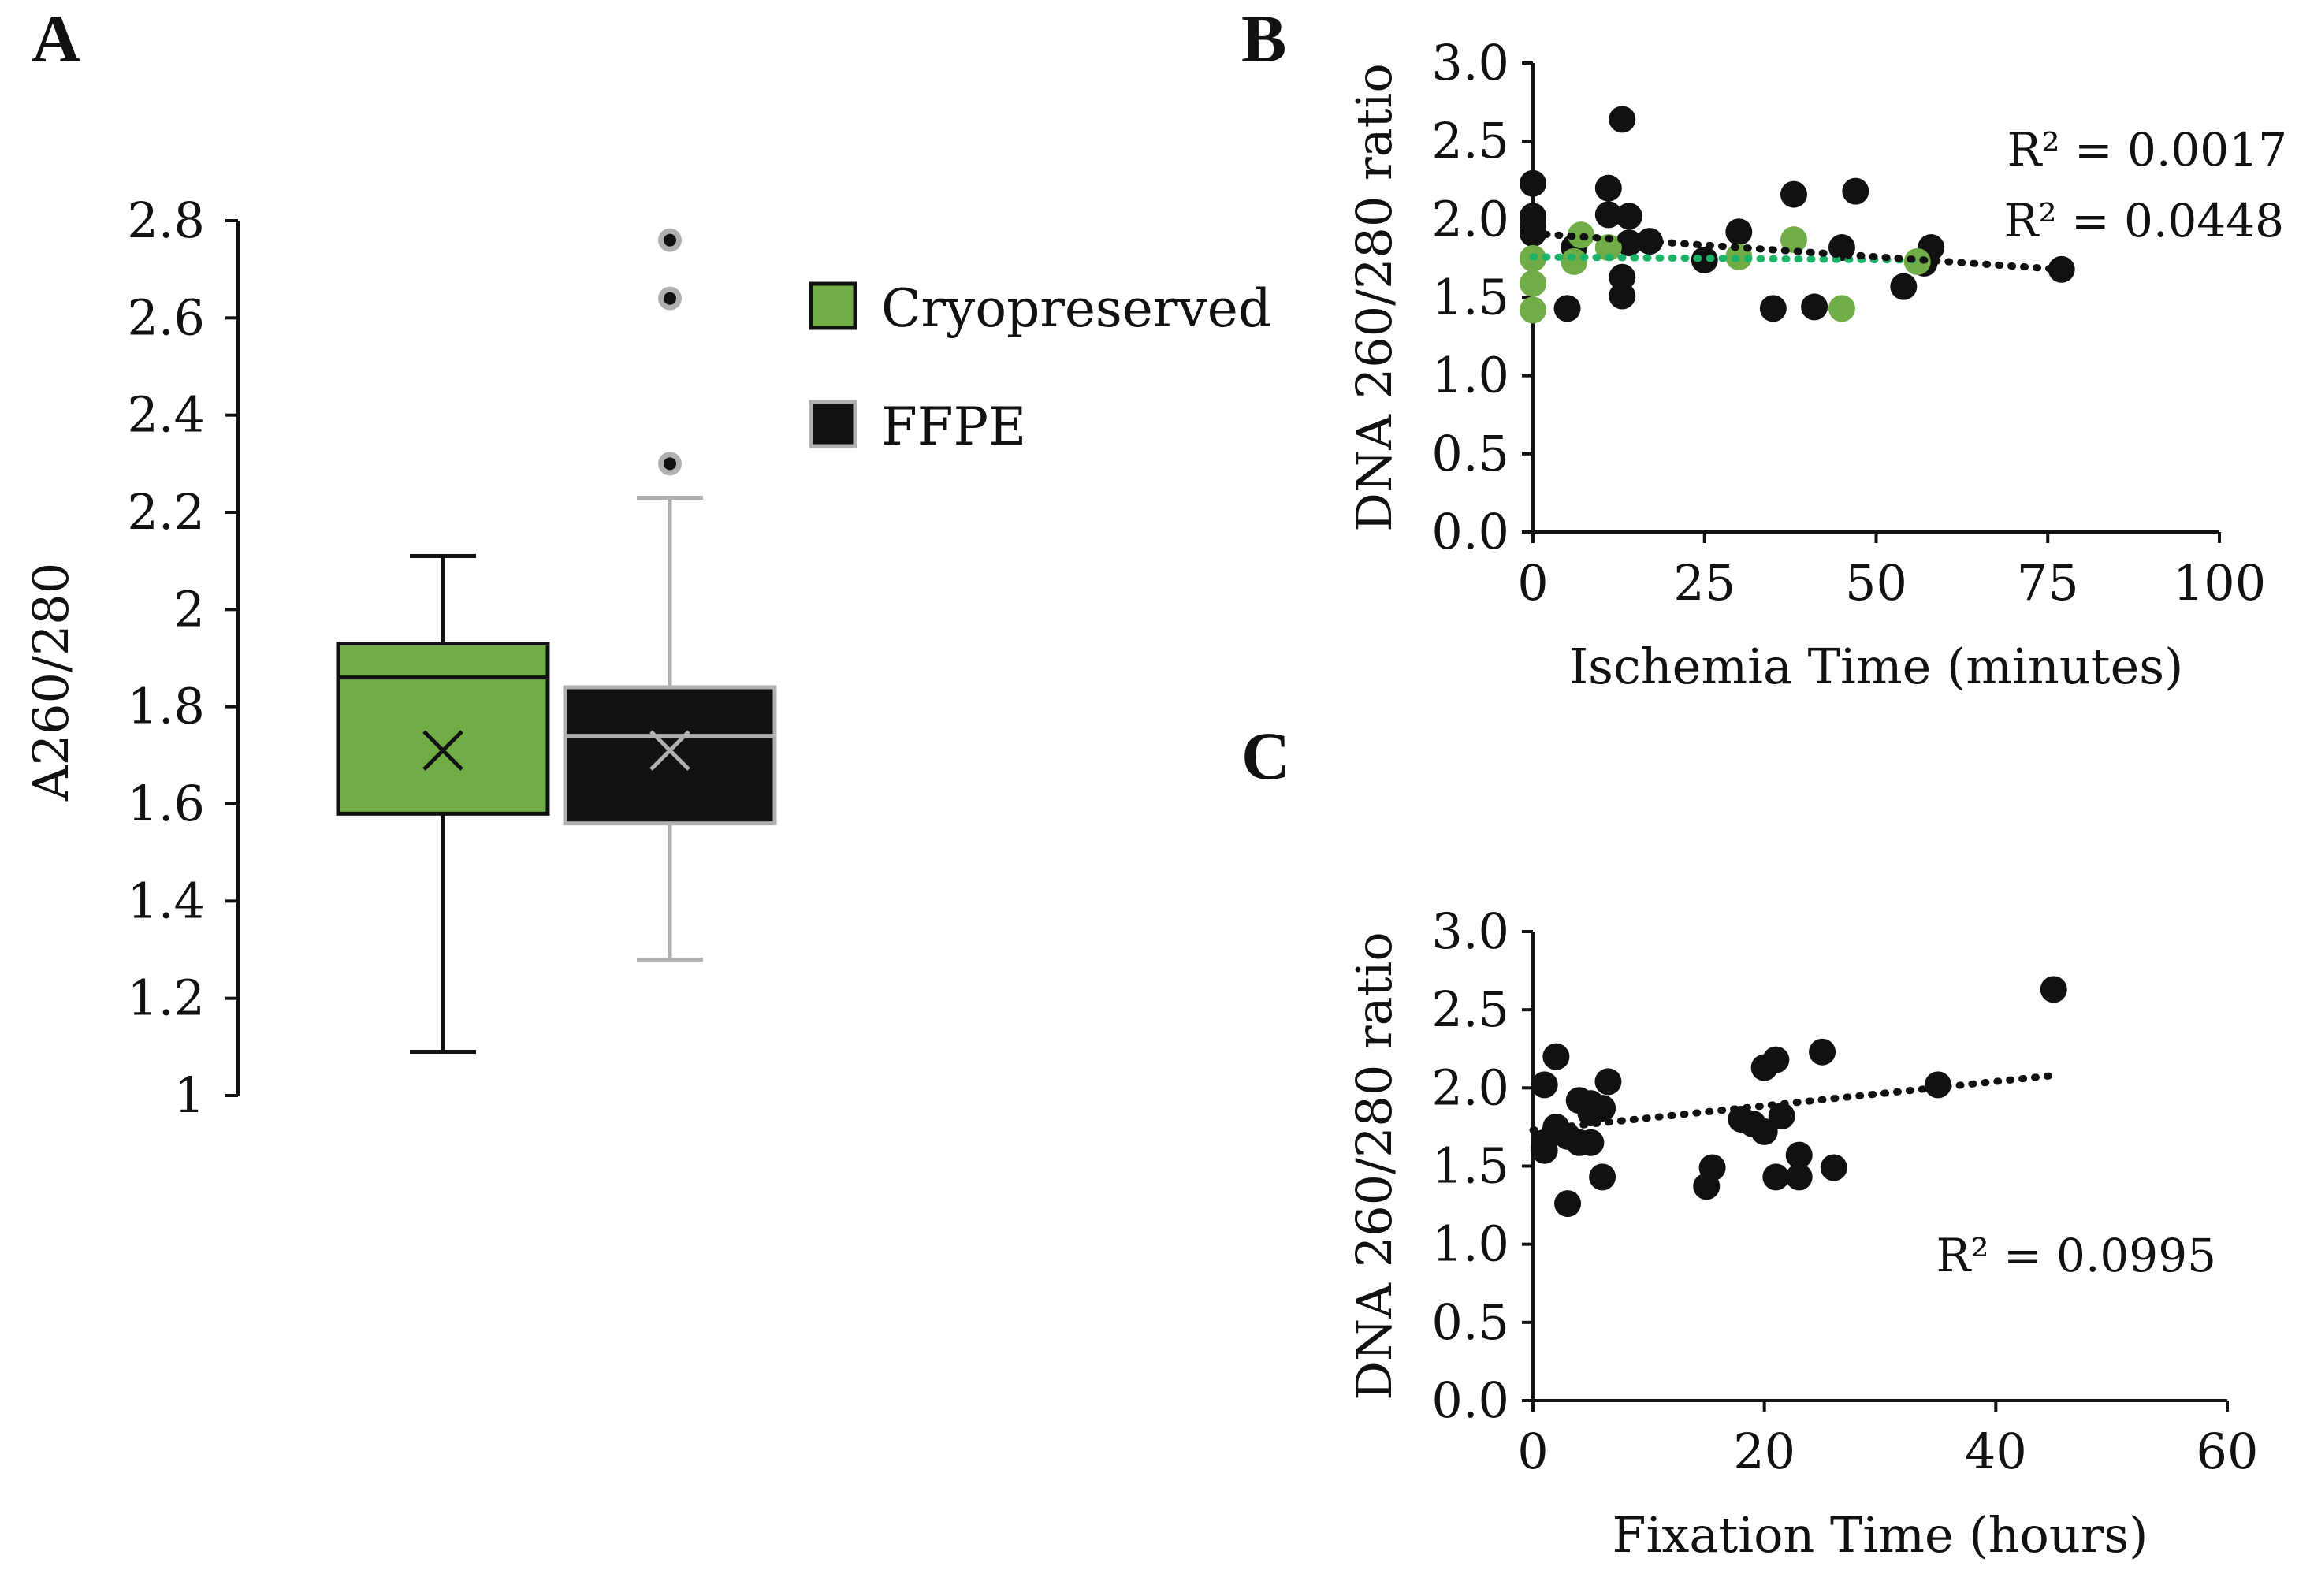  I want to click on y-tick-label: 2.6, so click(166, 317).